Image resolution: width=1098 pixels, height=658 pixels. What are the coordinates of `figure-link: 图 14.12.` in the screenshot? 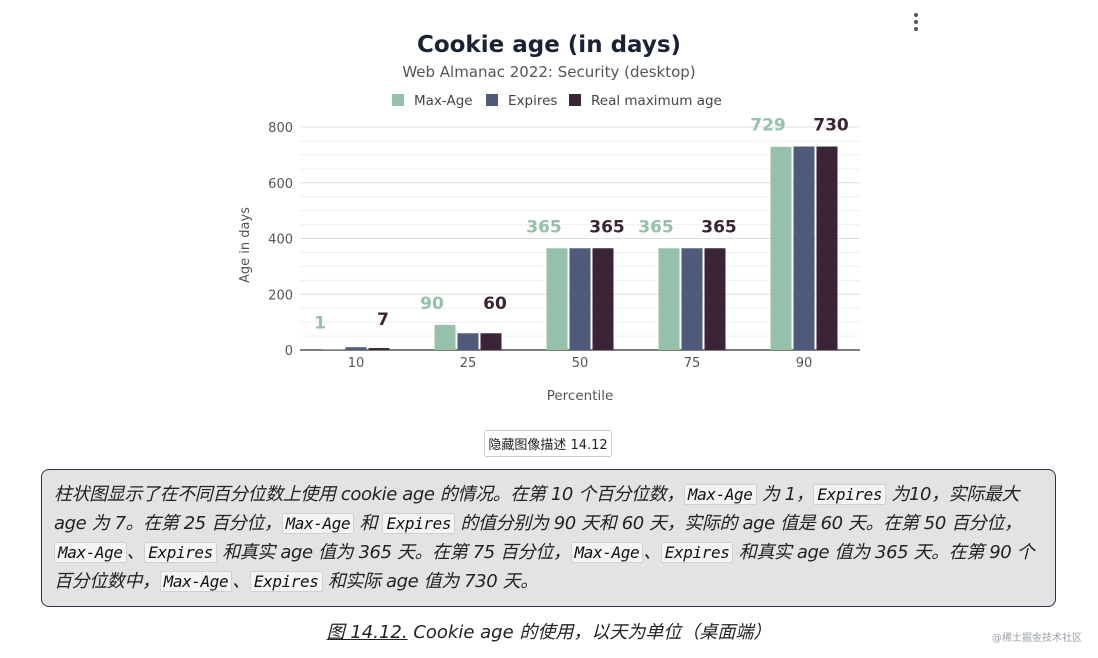 It's located at (367, 632).